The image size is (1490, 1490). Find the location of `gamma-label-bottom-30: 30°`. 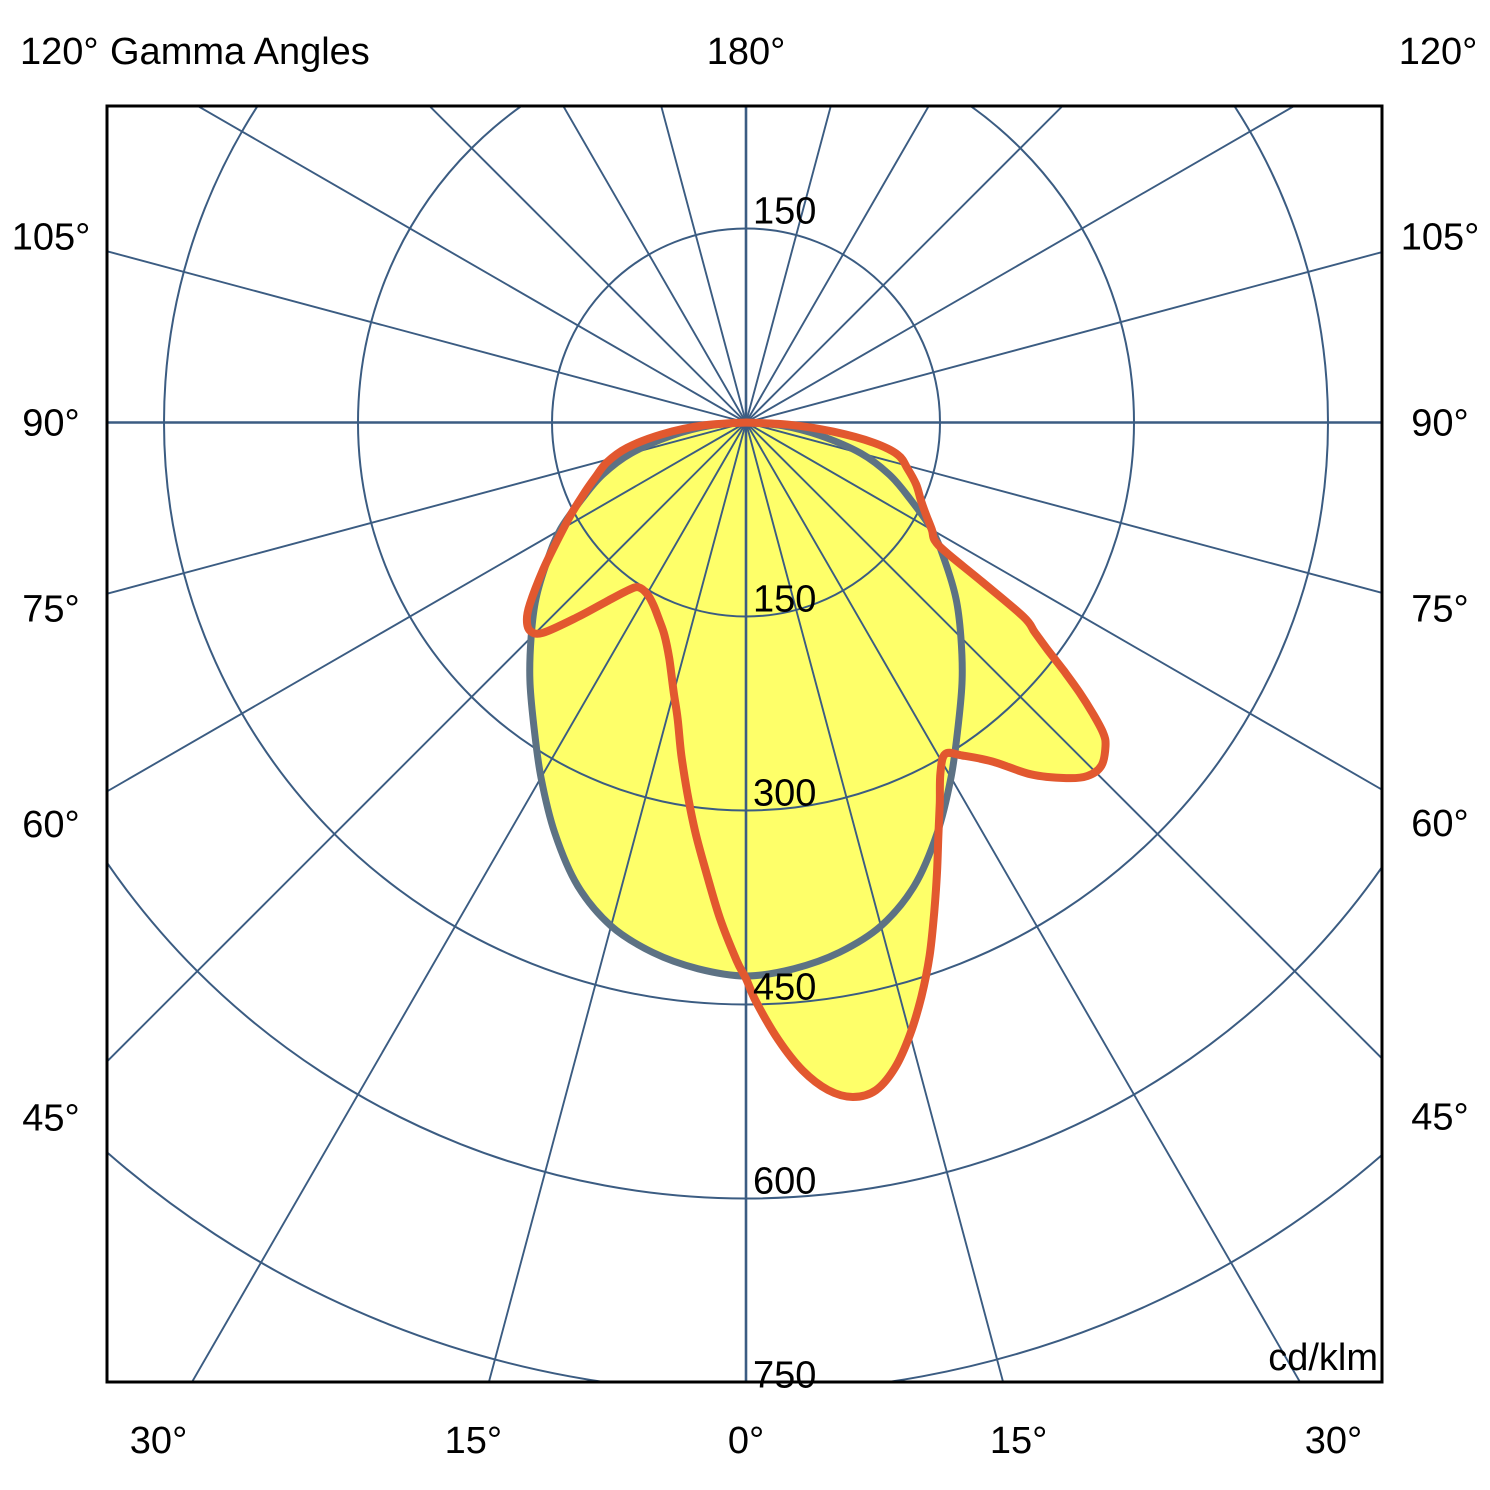

gamma-label-bottom-30: 30° is located at coordinates (1333, 1441).